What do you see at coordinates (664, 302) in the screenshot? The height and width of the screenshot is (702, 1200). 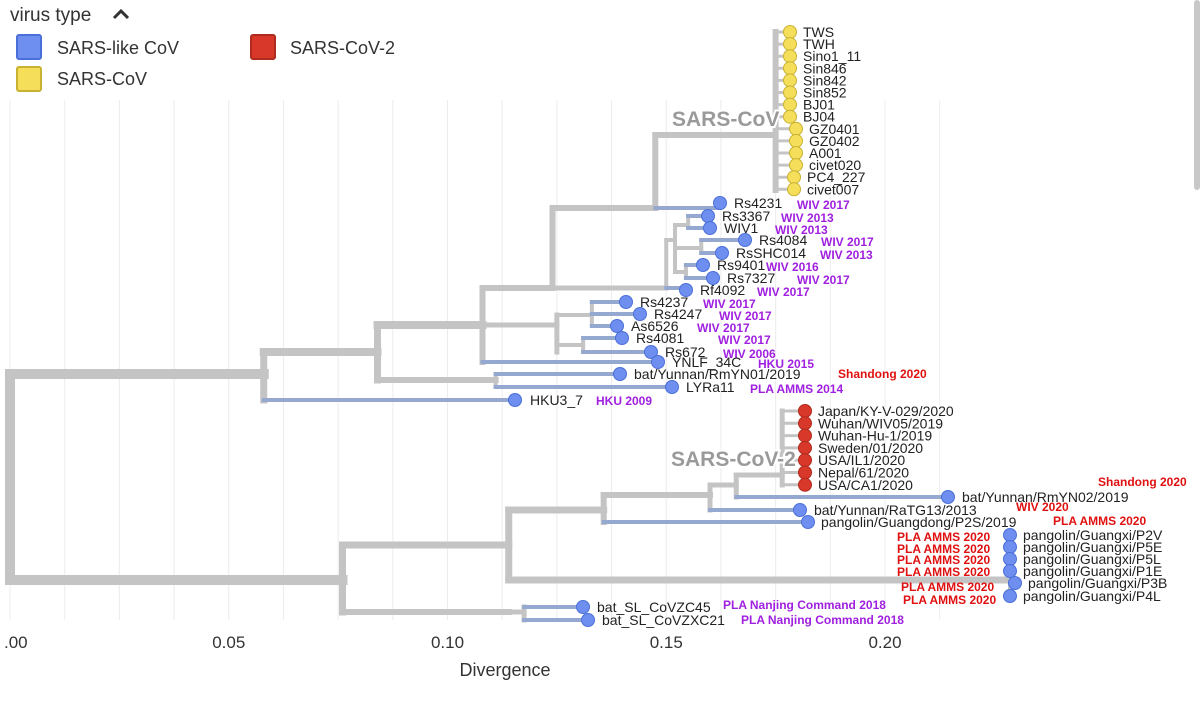 I see `tip-label: Rs4237` at bounding box center [664, 302].